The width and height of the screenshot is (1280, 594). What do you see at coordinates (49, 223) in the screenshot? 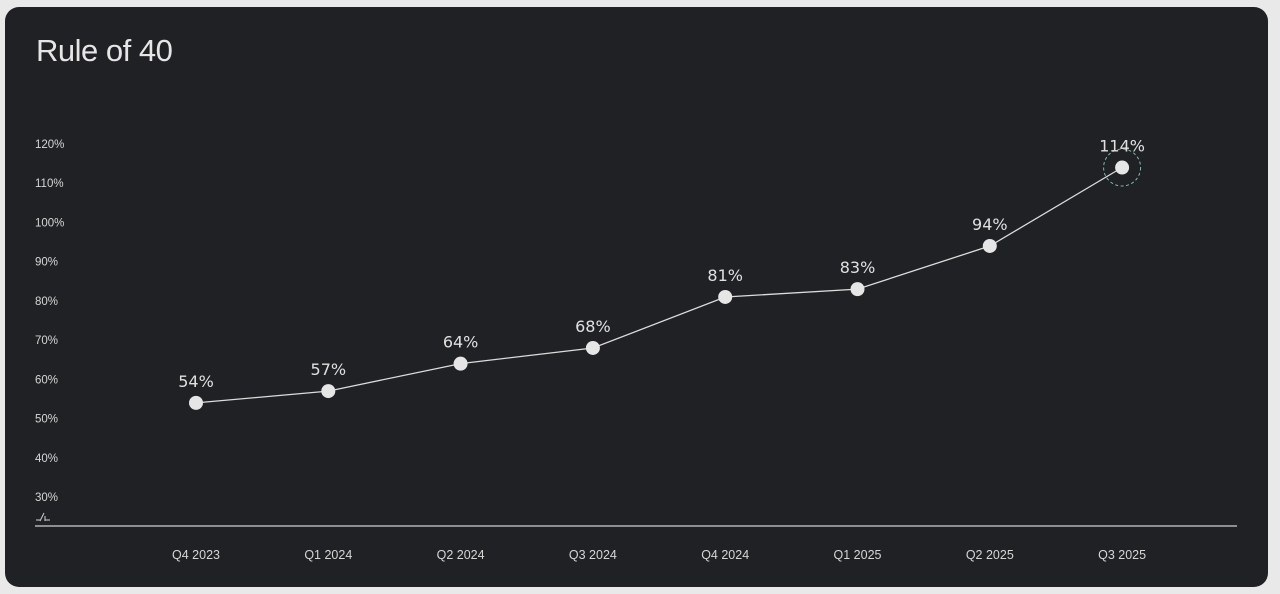
I see `y-tick-label: 100%` at bounding box center [49, 223].